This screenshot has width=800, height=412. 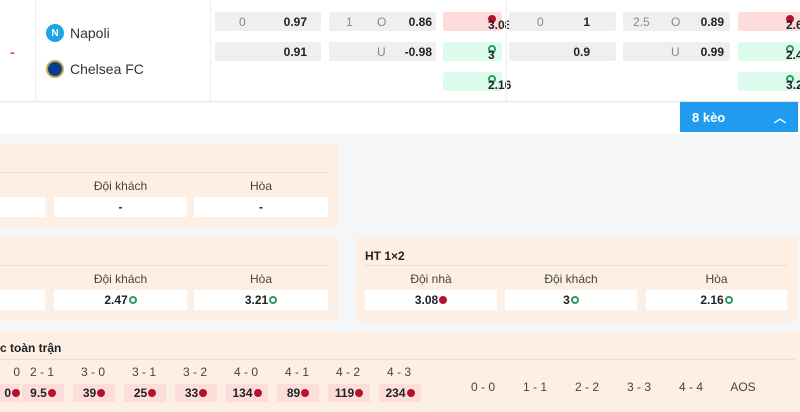 I want to click on score-label: 3 - 0, so click(x=92, y=372).